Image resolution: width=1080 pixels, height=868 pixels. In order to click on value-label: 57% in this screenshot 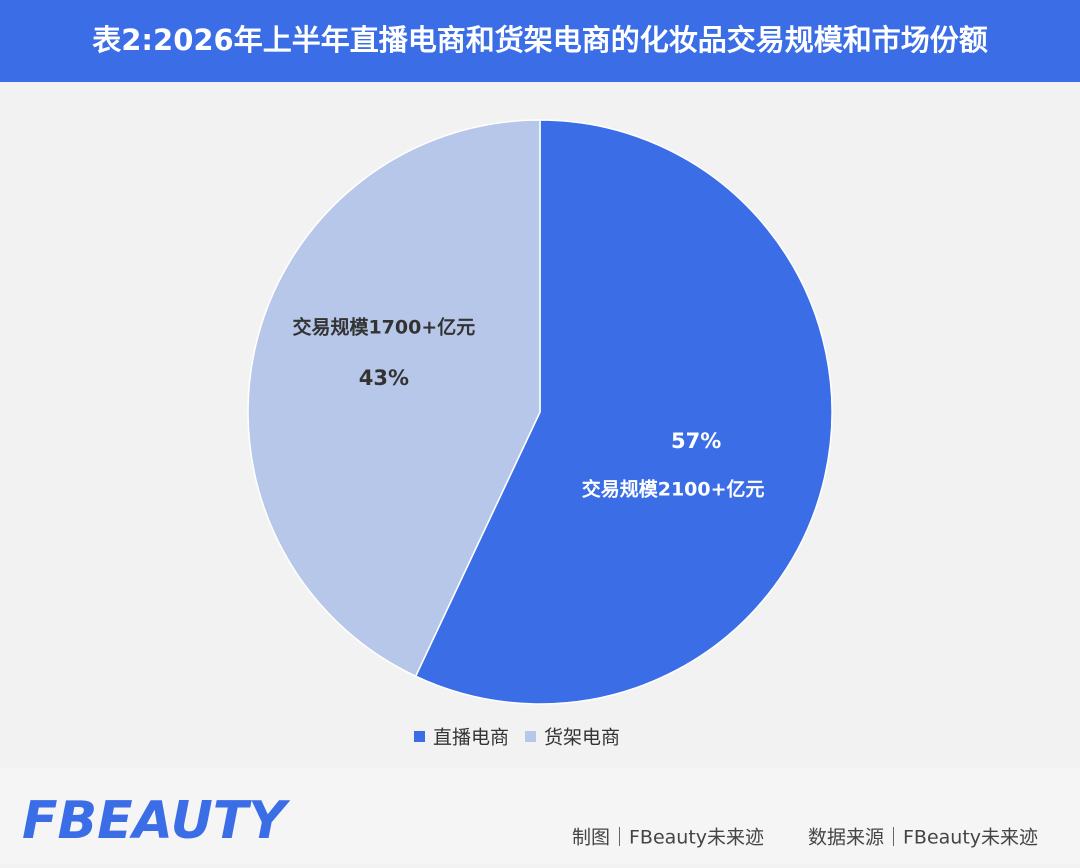, I will do `click(696, 441)`.